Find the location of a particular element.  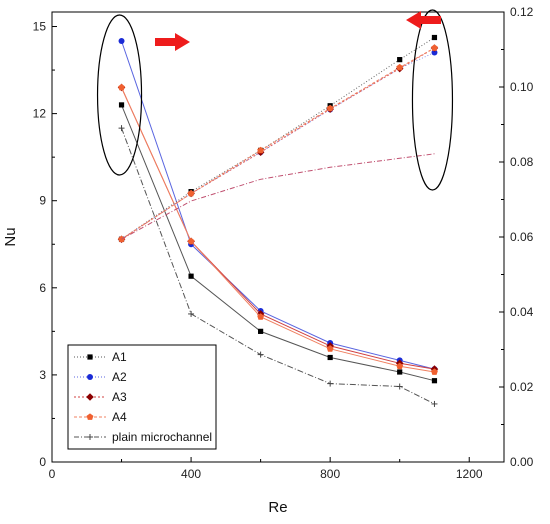

legend-item-a2: A2 is located at coordinates (100, 377).